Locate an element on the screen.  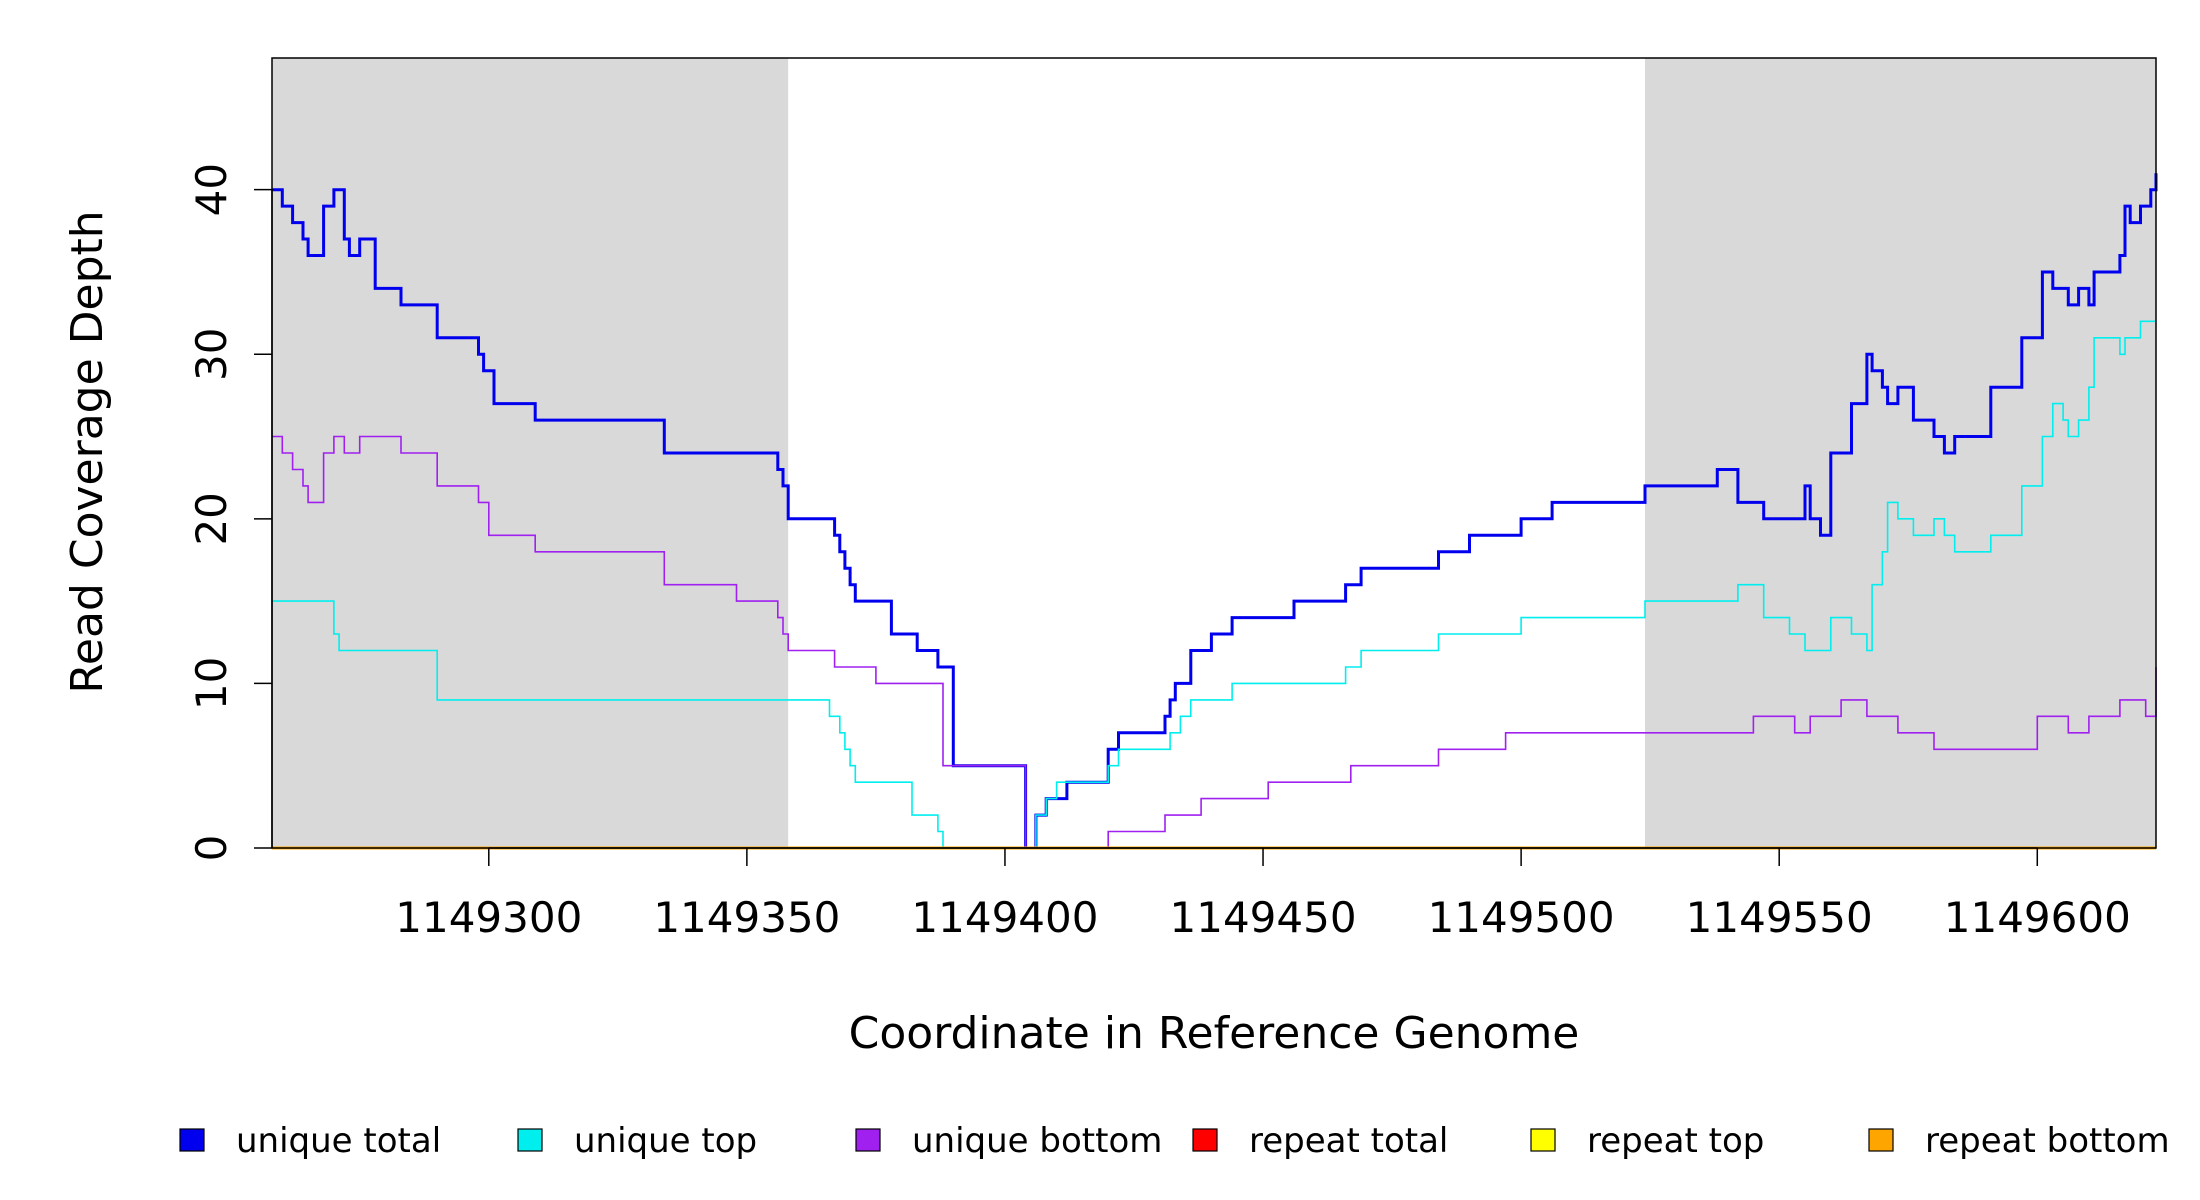
x-tick-label: 1149450 is located at coordinates (1263, 917).